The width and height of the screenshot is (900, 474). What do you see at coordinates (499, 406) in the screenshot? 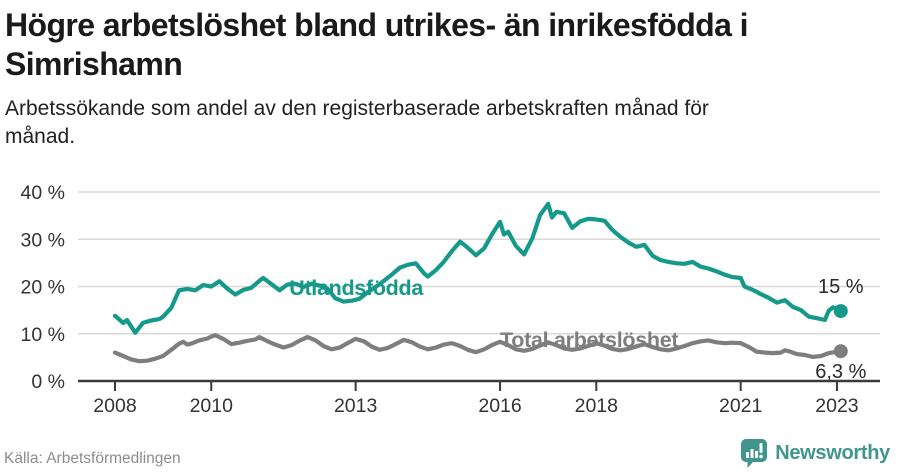
I see `x-axis-tick-label: 2016` at bounding box center [499, 406].